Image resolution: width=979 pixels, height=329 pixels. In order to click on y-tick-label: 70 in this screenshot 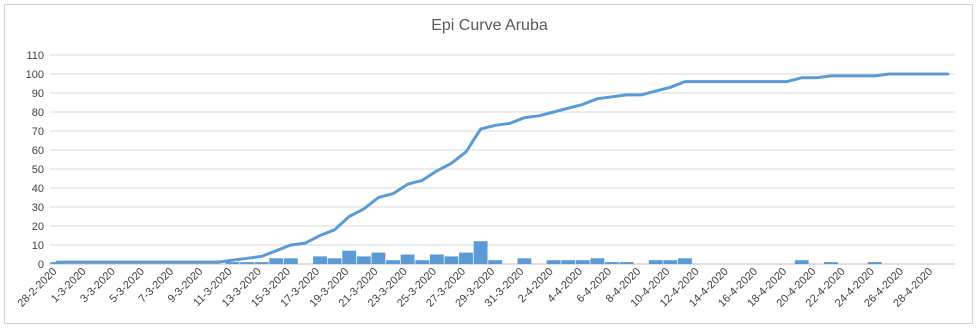, I will do `click(38, 132)`.